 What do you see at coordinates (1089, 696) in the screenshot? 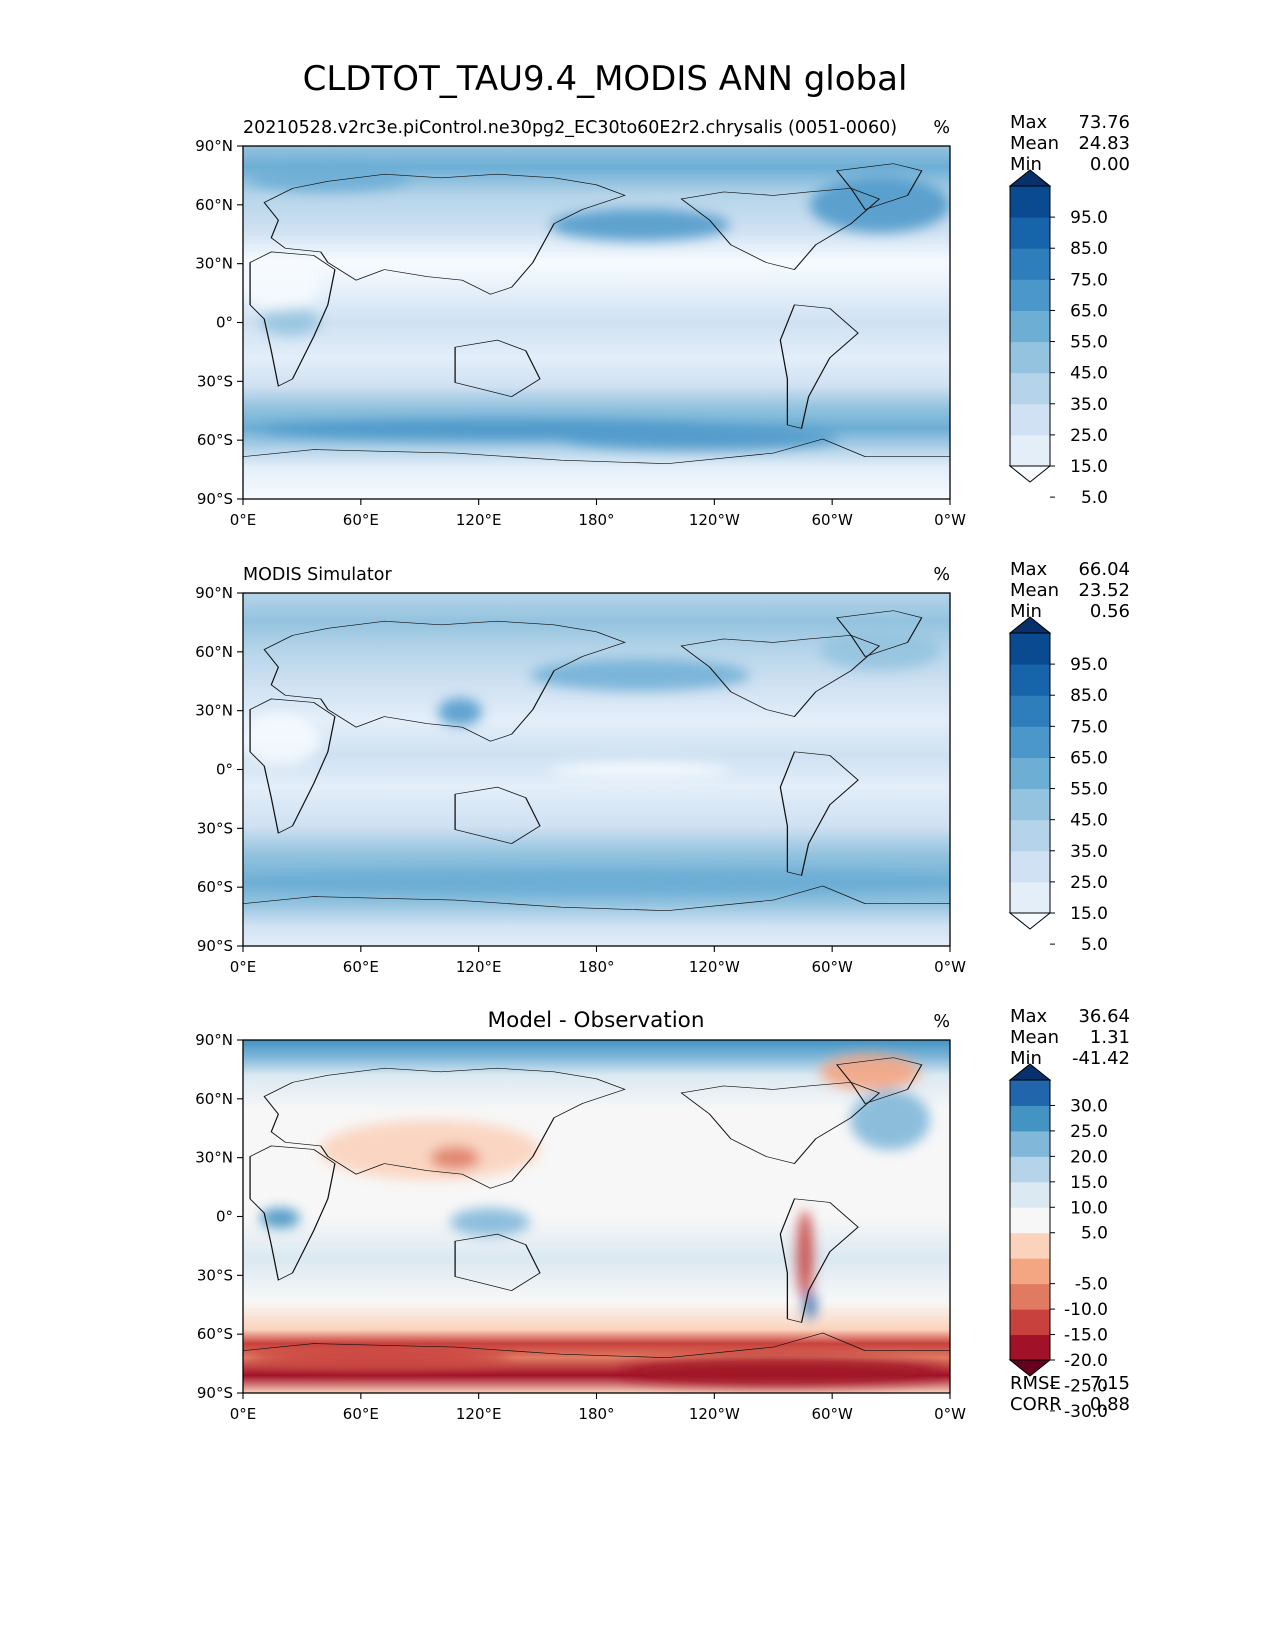
I see `colorbar-tick-label: 85.0` at bounding box center [1089, 696].